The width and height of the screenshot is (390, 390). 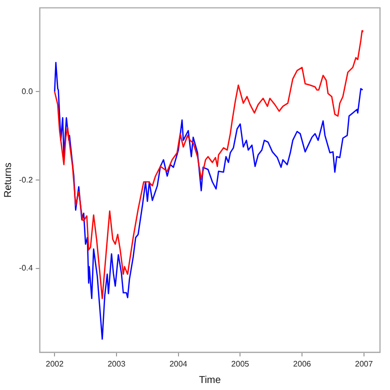 I want to click on x-tick-label: 2003, so click(x=117, y=363).